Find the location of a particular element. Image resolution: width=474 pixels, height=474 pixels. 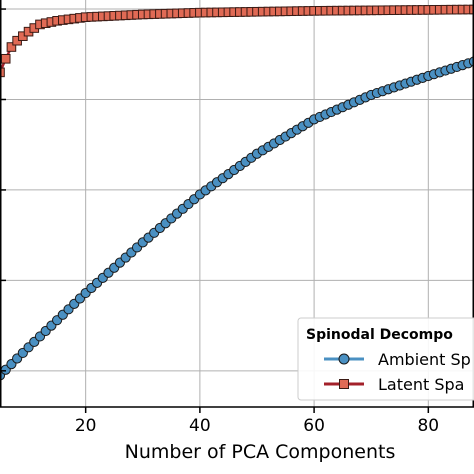

legend: Spinodal Decompo Ambient Sp Latent Spa is located at coordinates (385, 359).